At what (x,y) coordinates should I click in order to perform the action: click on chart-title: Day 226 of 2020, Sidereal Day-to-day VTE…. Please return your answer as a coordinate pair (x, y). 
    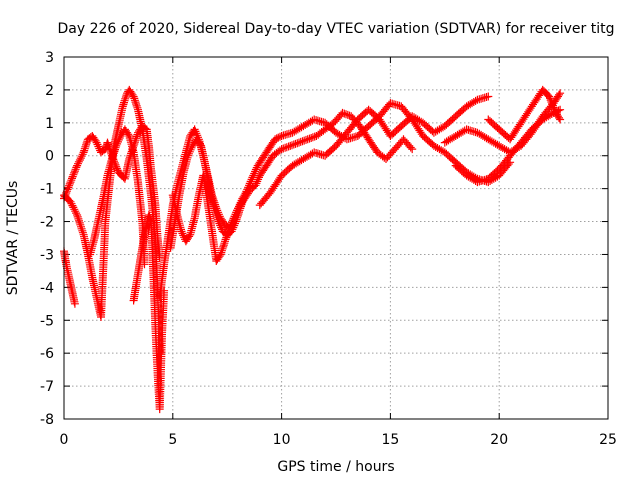
    Looking at the image, I should click on (336, 29).